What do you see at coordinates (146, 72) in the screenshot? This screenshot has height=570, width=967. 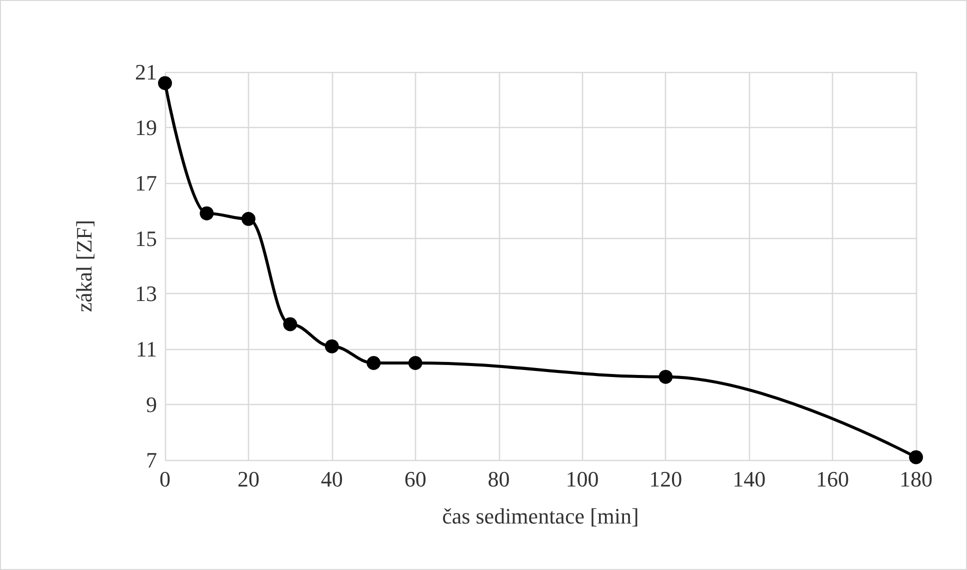 I see `y-tick-label: 21` at bounding box center [146, 72].